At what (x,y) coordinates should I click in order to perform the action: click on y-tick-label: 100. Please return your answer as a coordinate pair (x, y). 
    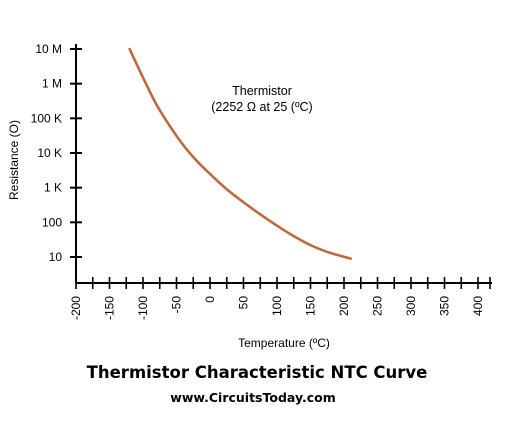
    Looking at the image, I should click on (52, 222).